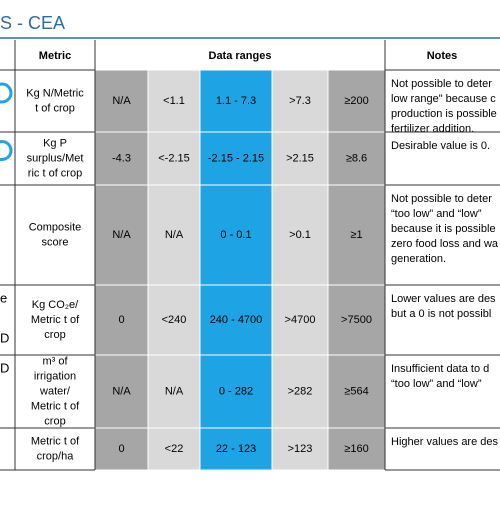  Describe the element at coordinates (55, 391) in the screenshot. I see `metric-line: water/` at that location.